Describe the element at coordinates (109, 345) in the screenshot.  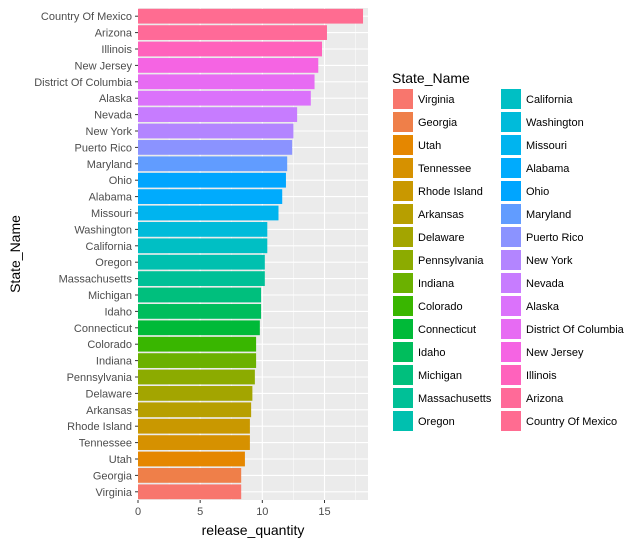
I see `y-tick-label: Colorado` at that location.